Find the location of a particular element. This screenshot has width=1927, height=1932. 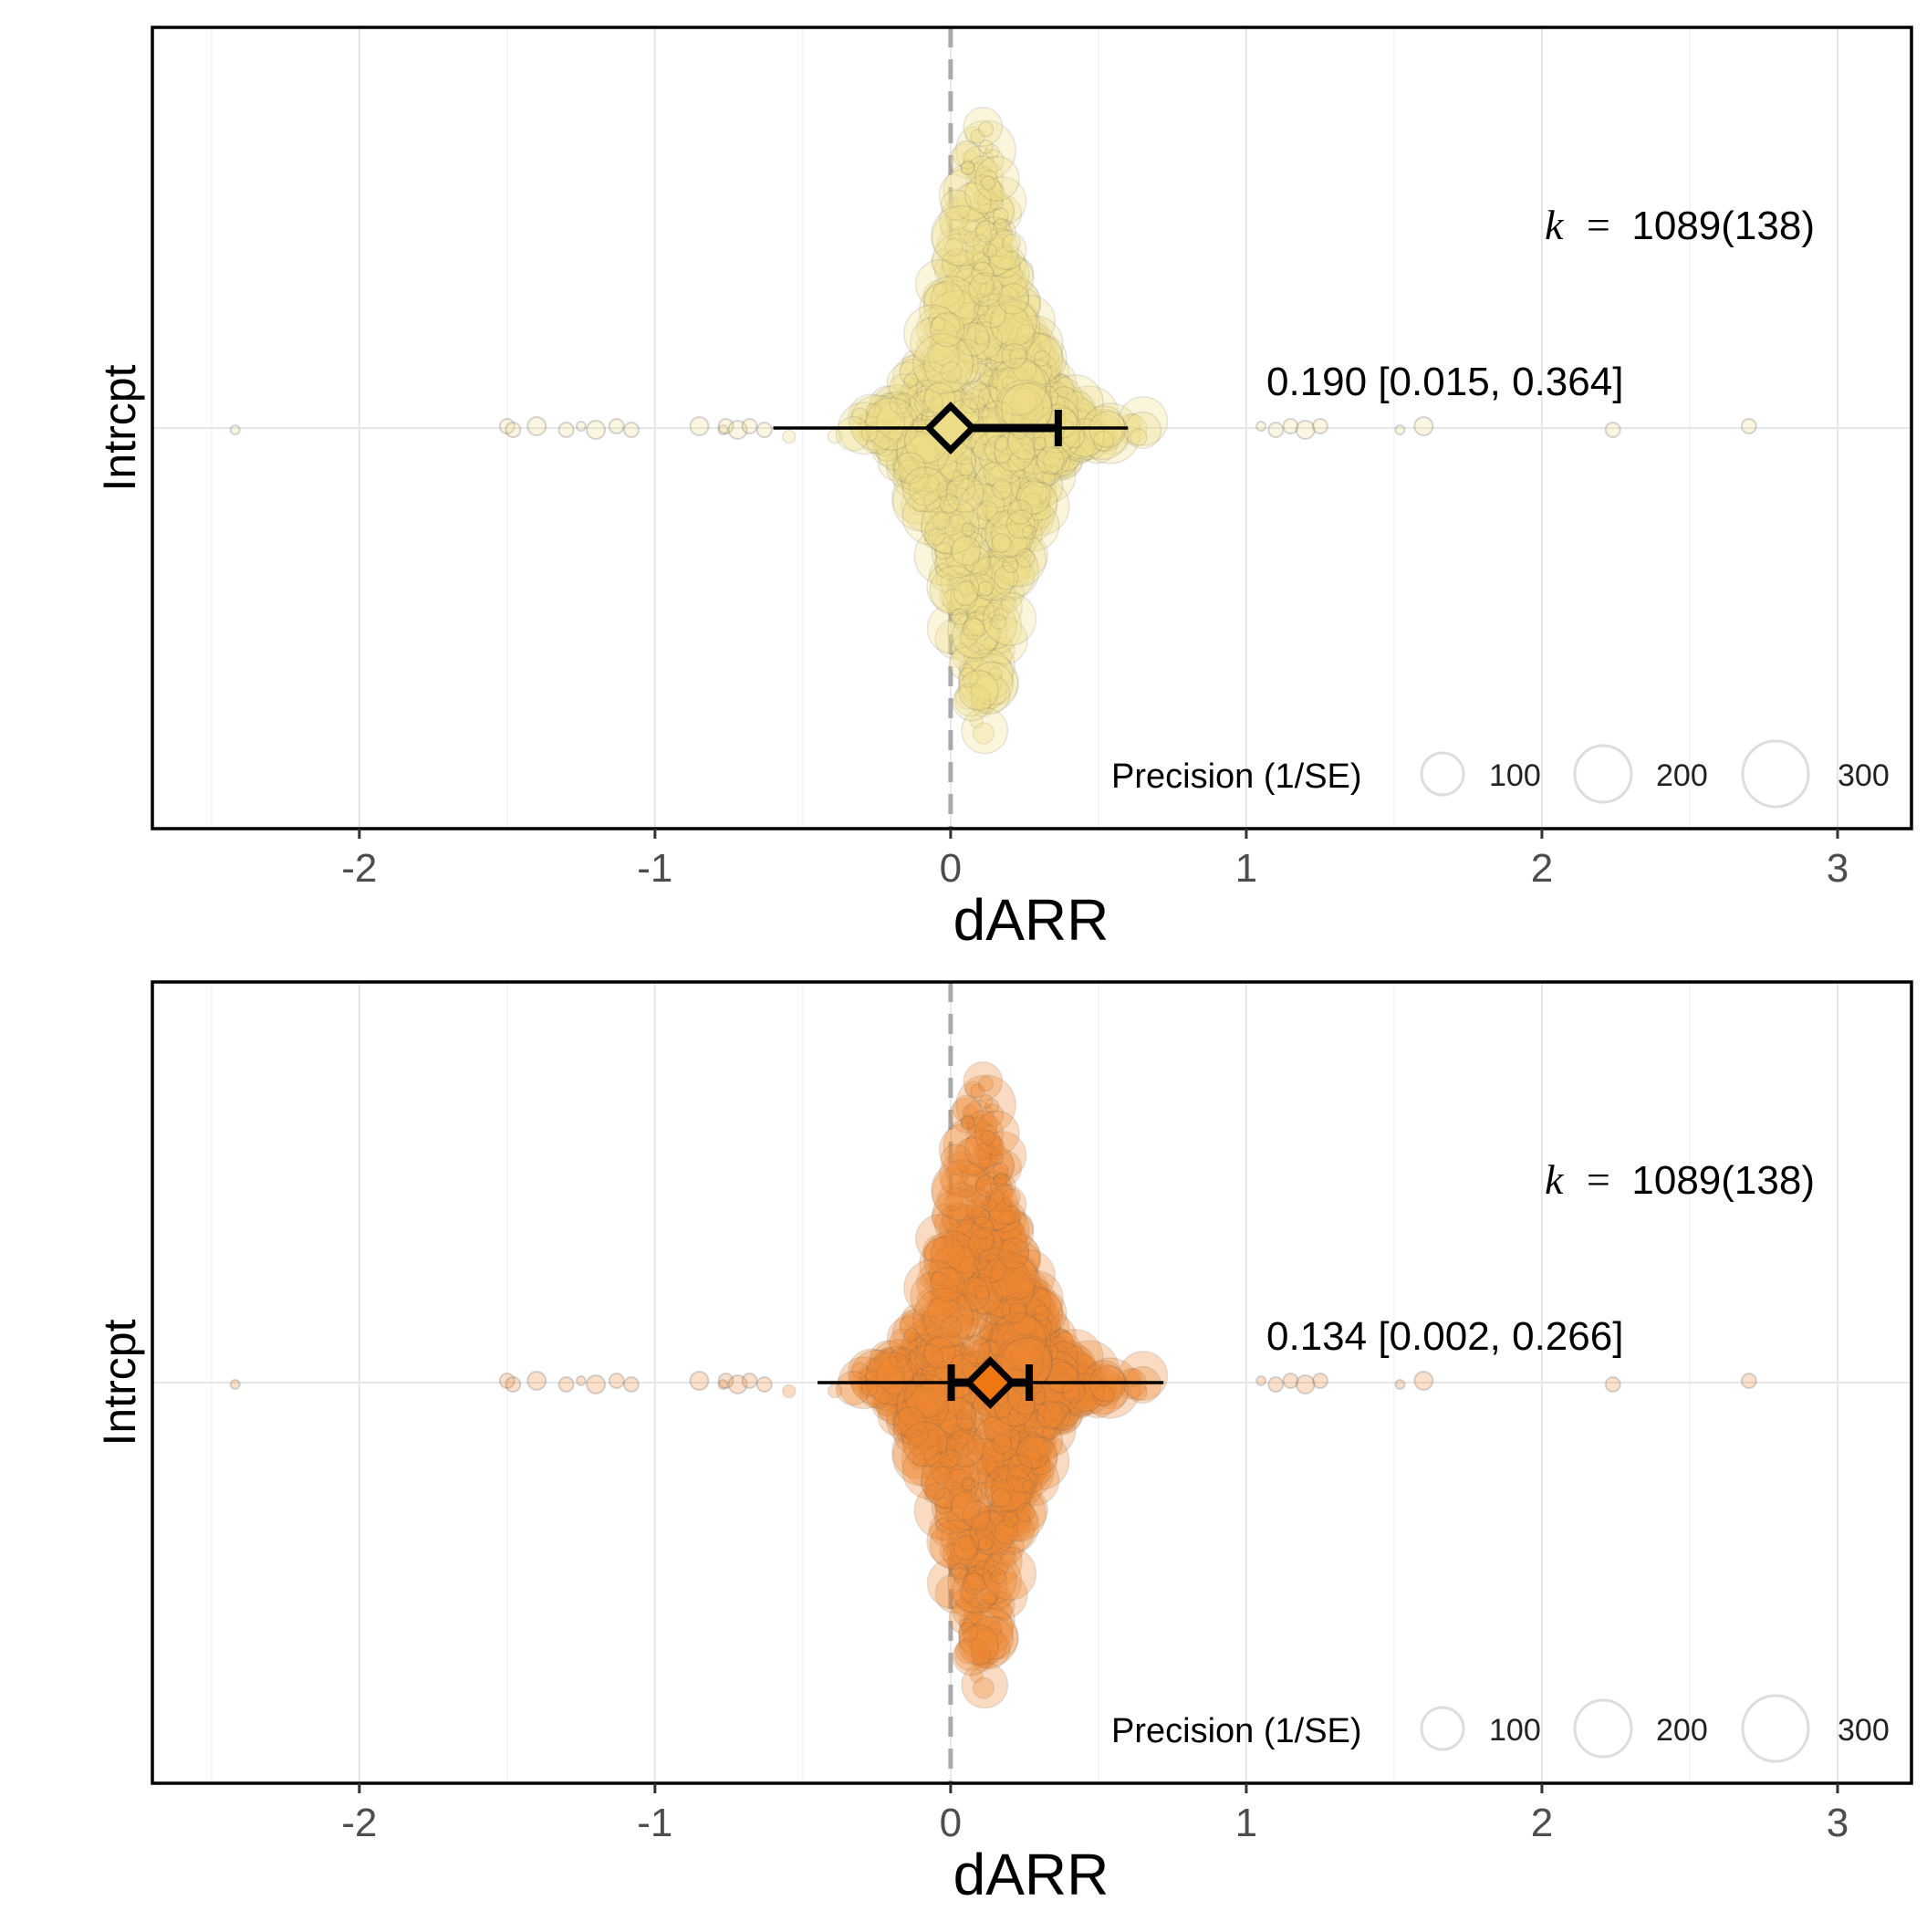

y-axis-label: Intrcpt is located at coordinates (119, 1382).